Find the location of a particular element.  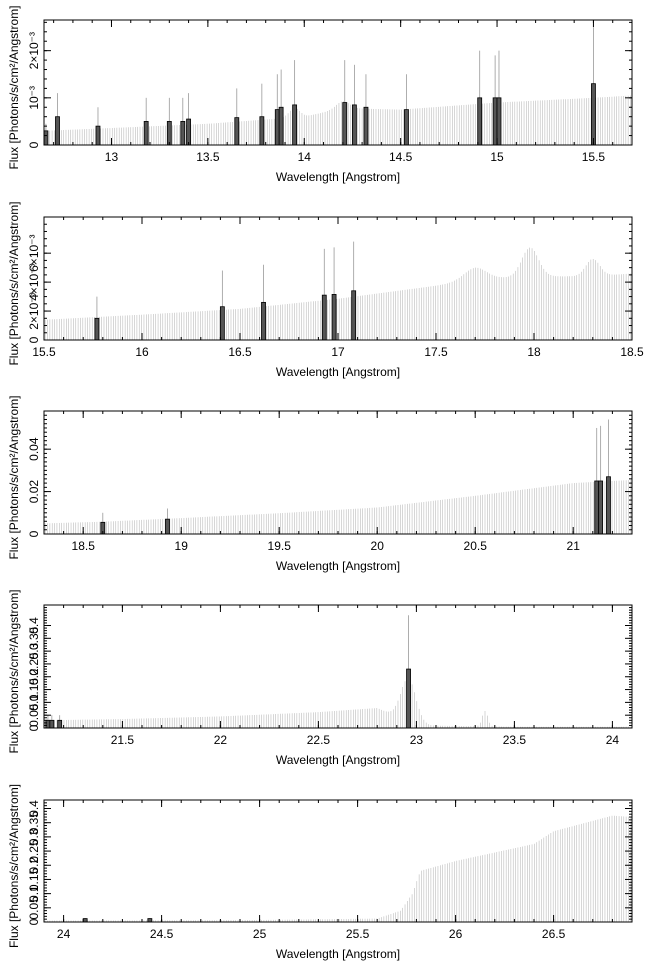

y-tick-label: 0.05 is located at coordinates (34, 908).